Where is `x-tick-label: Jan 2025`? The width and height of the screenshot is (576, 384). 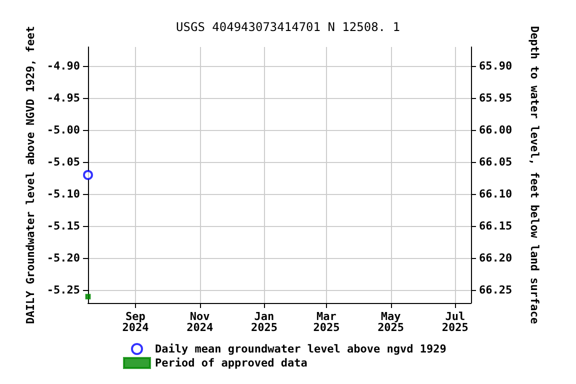
x-tick-label: Jan 2025 is located at coordinates (264, 322).